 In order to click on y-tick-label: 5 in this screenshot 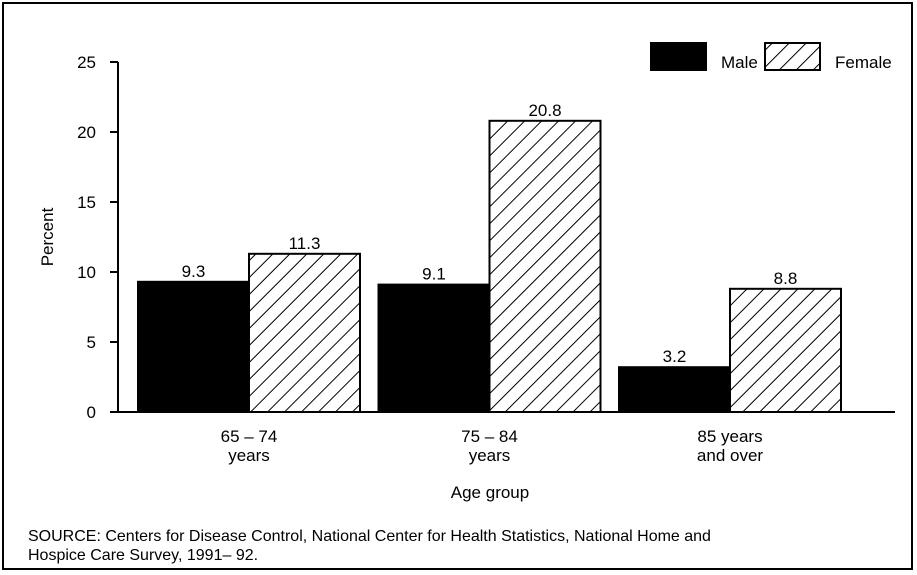, I will do `click(91, 342)`.